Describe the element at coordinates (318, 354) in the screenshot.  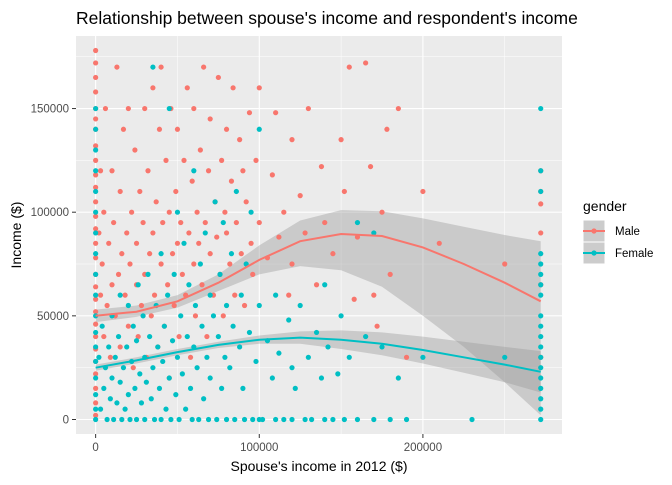
I see `female-smooth-line` at that location.